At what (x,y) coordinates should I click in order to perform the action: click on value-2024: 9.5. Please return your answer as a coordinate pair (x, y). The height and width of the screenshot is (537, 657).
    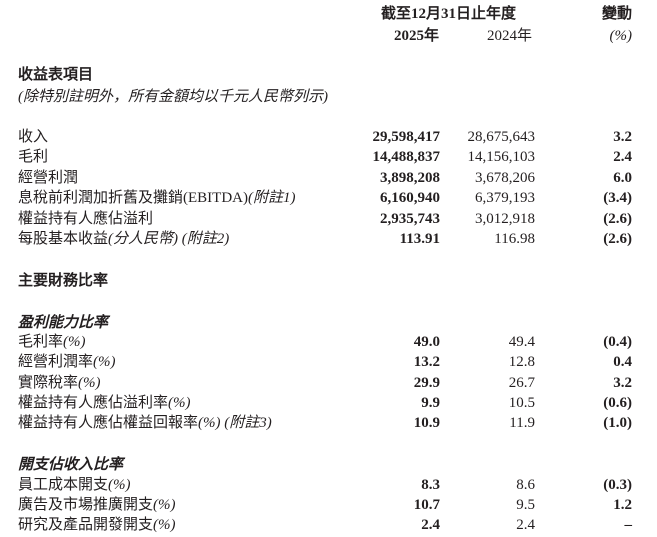
    Looking at the image, I should click on (525, 505).